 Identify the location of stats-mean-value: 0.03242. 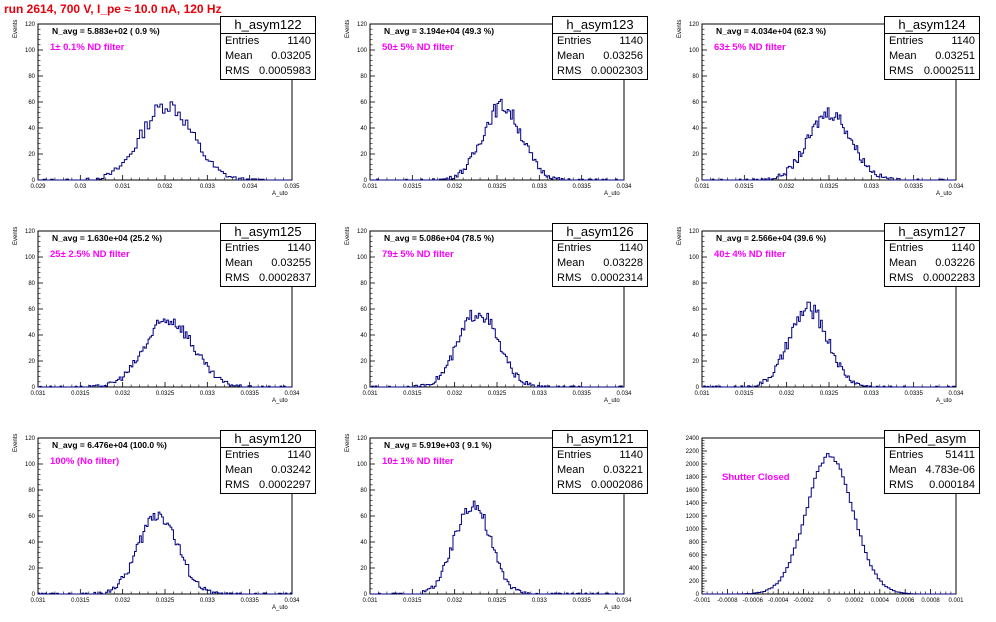
(291, 470).